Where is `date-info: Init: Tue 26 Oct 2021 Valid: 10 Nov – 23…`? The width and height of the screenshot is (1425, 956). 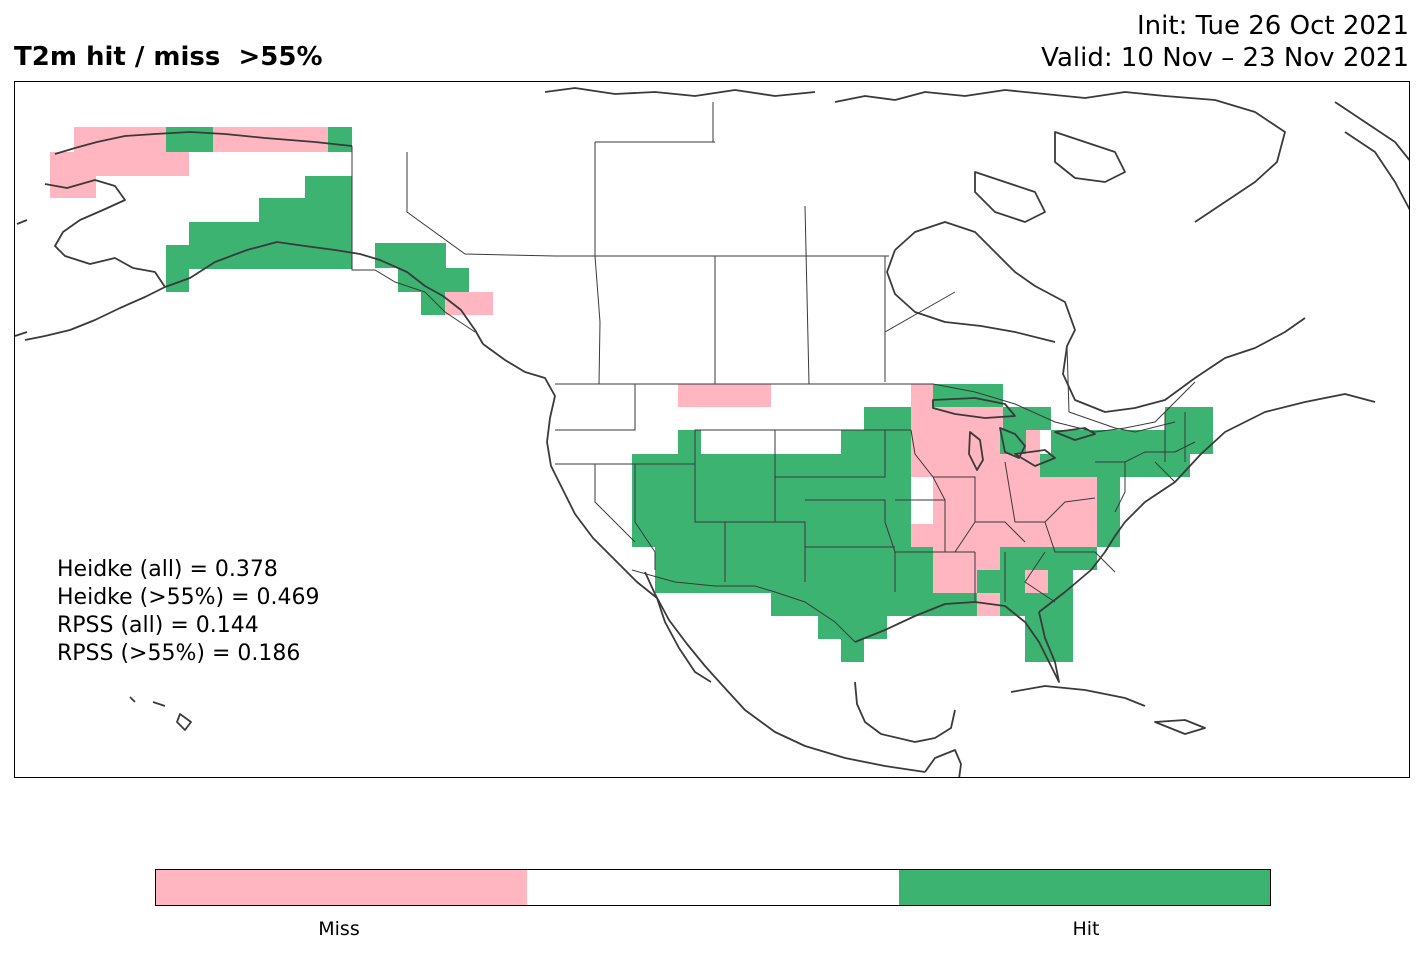 date-info: Init: Tue 26 Oct 2021 Valid: 10 Nov – 23… is located at coordinates (1225, 42).